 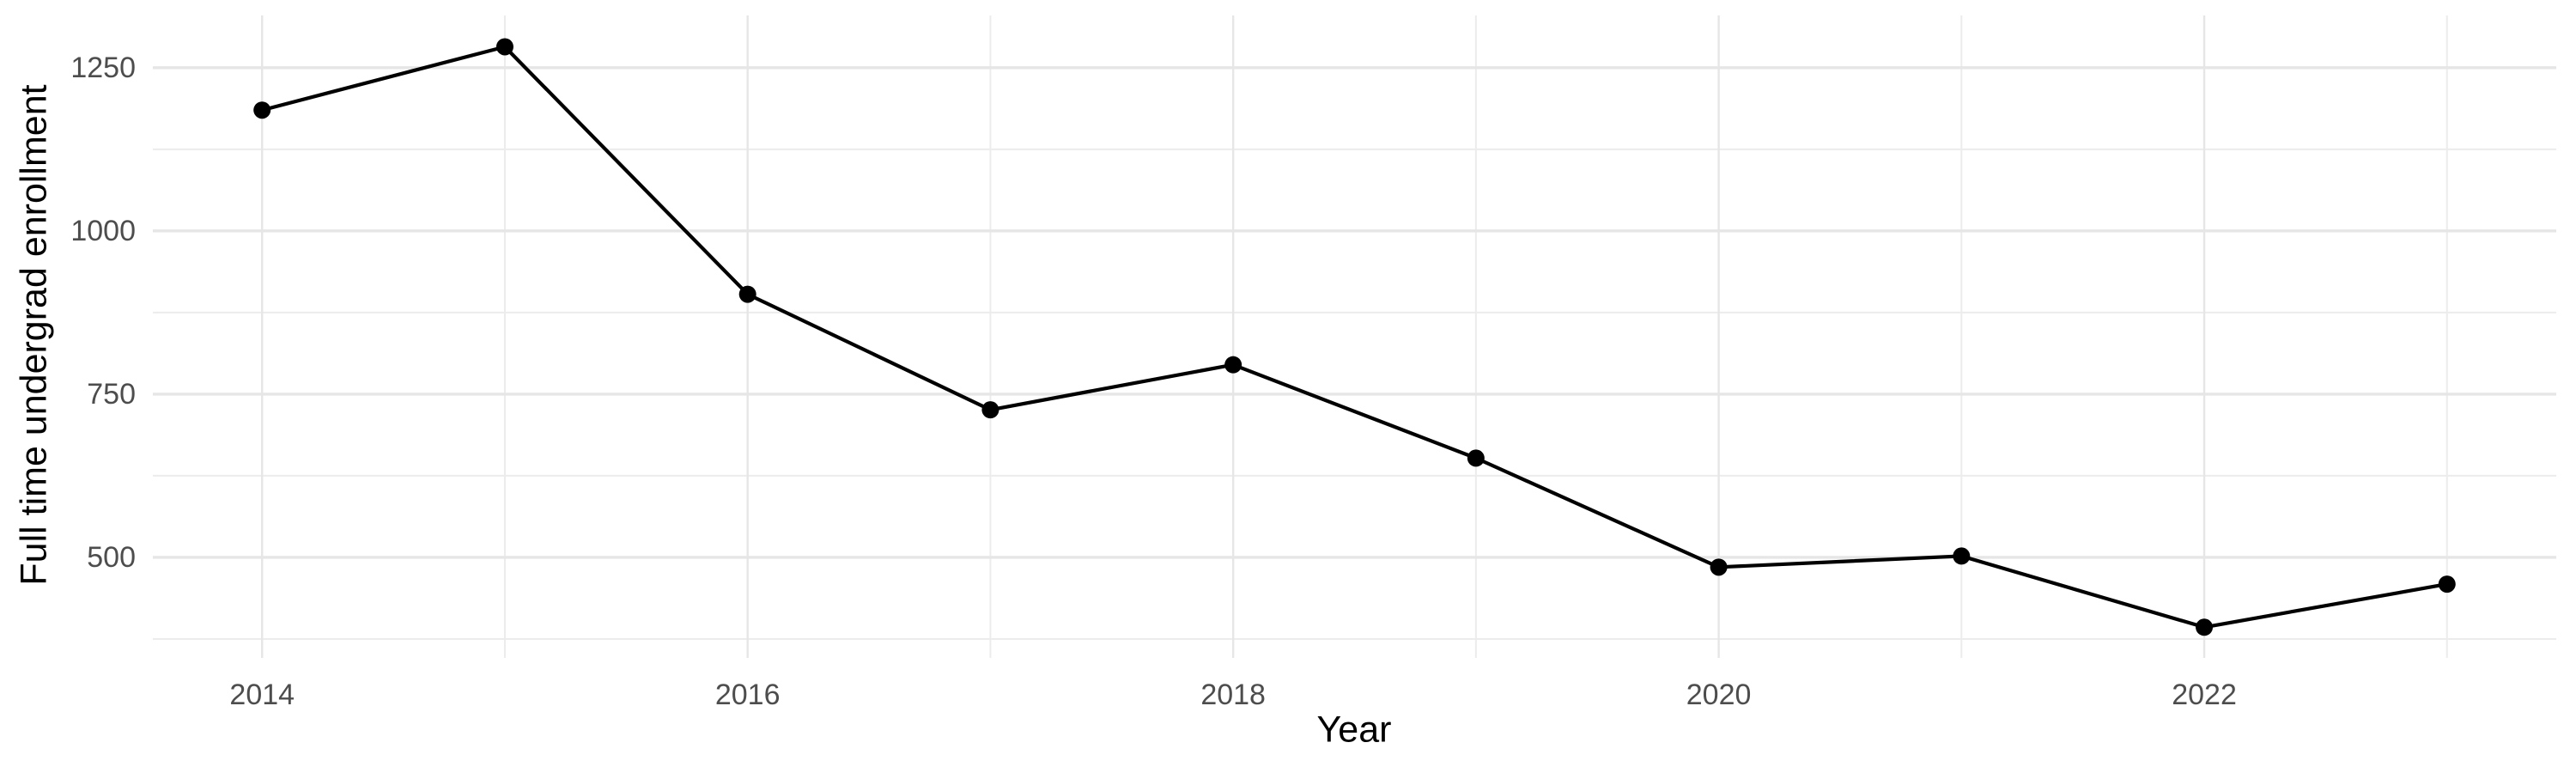 I want to click on x-axis-title: Year, so click(x=1354, y=730).